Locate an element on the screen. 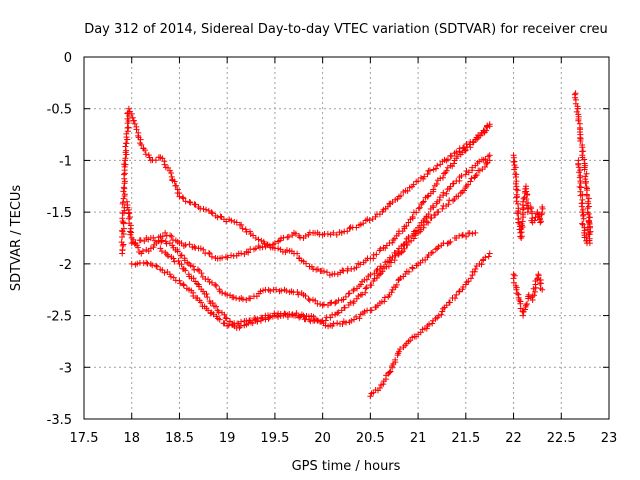 Image resolution: width=640 pixels, height=480 pixels. x-tick-label: 21.5 is located at coordinates (465, 438).